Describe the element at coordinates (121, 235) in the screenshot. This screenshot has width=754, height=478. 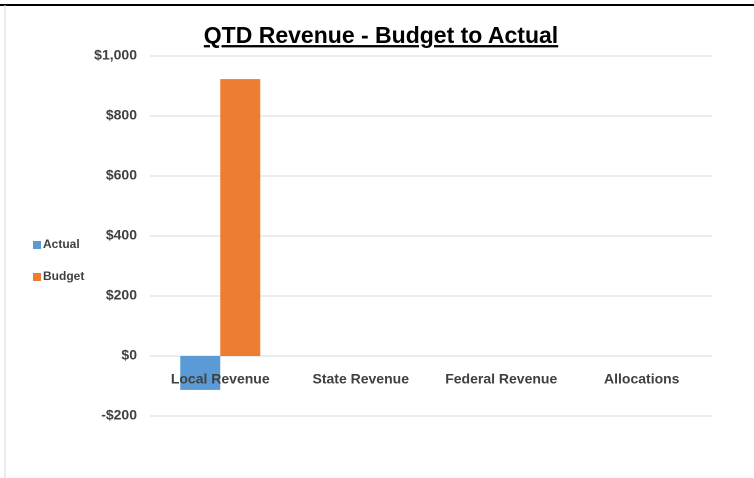
I see `y-tick-label: $400` at that location.